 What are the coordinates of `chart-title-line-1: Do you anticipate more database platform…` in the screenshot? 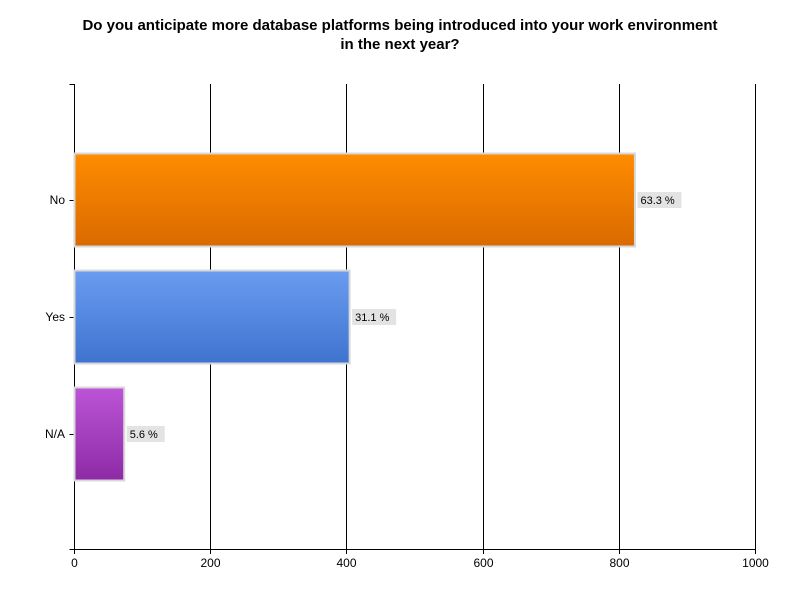 It's located at (400, 25).